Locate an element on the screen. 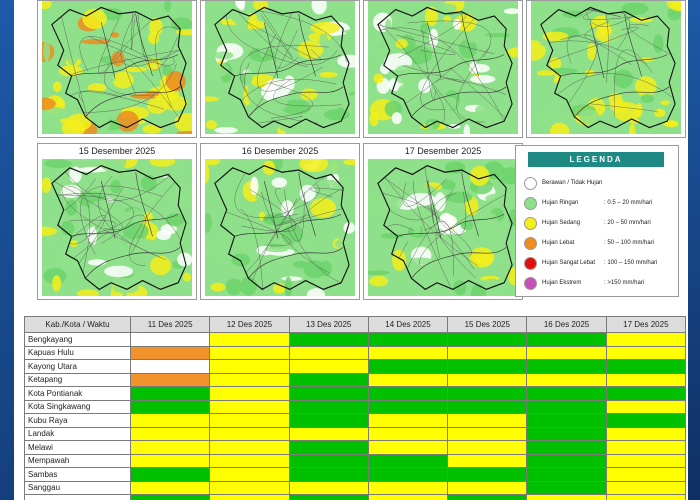 This screenshot has width=700, height=500. legend-range: : >150 mm/hari is located at coordinates (624, 283).